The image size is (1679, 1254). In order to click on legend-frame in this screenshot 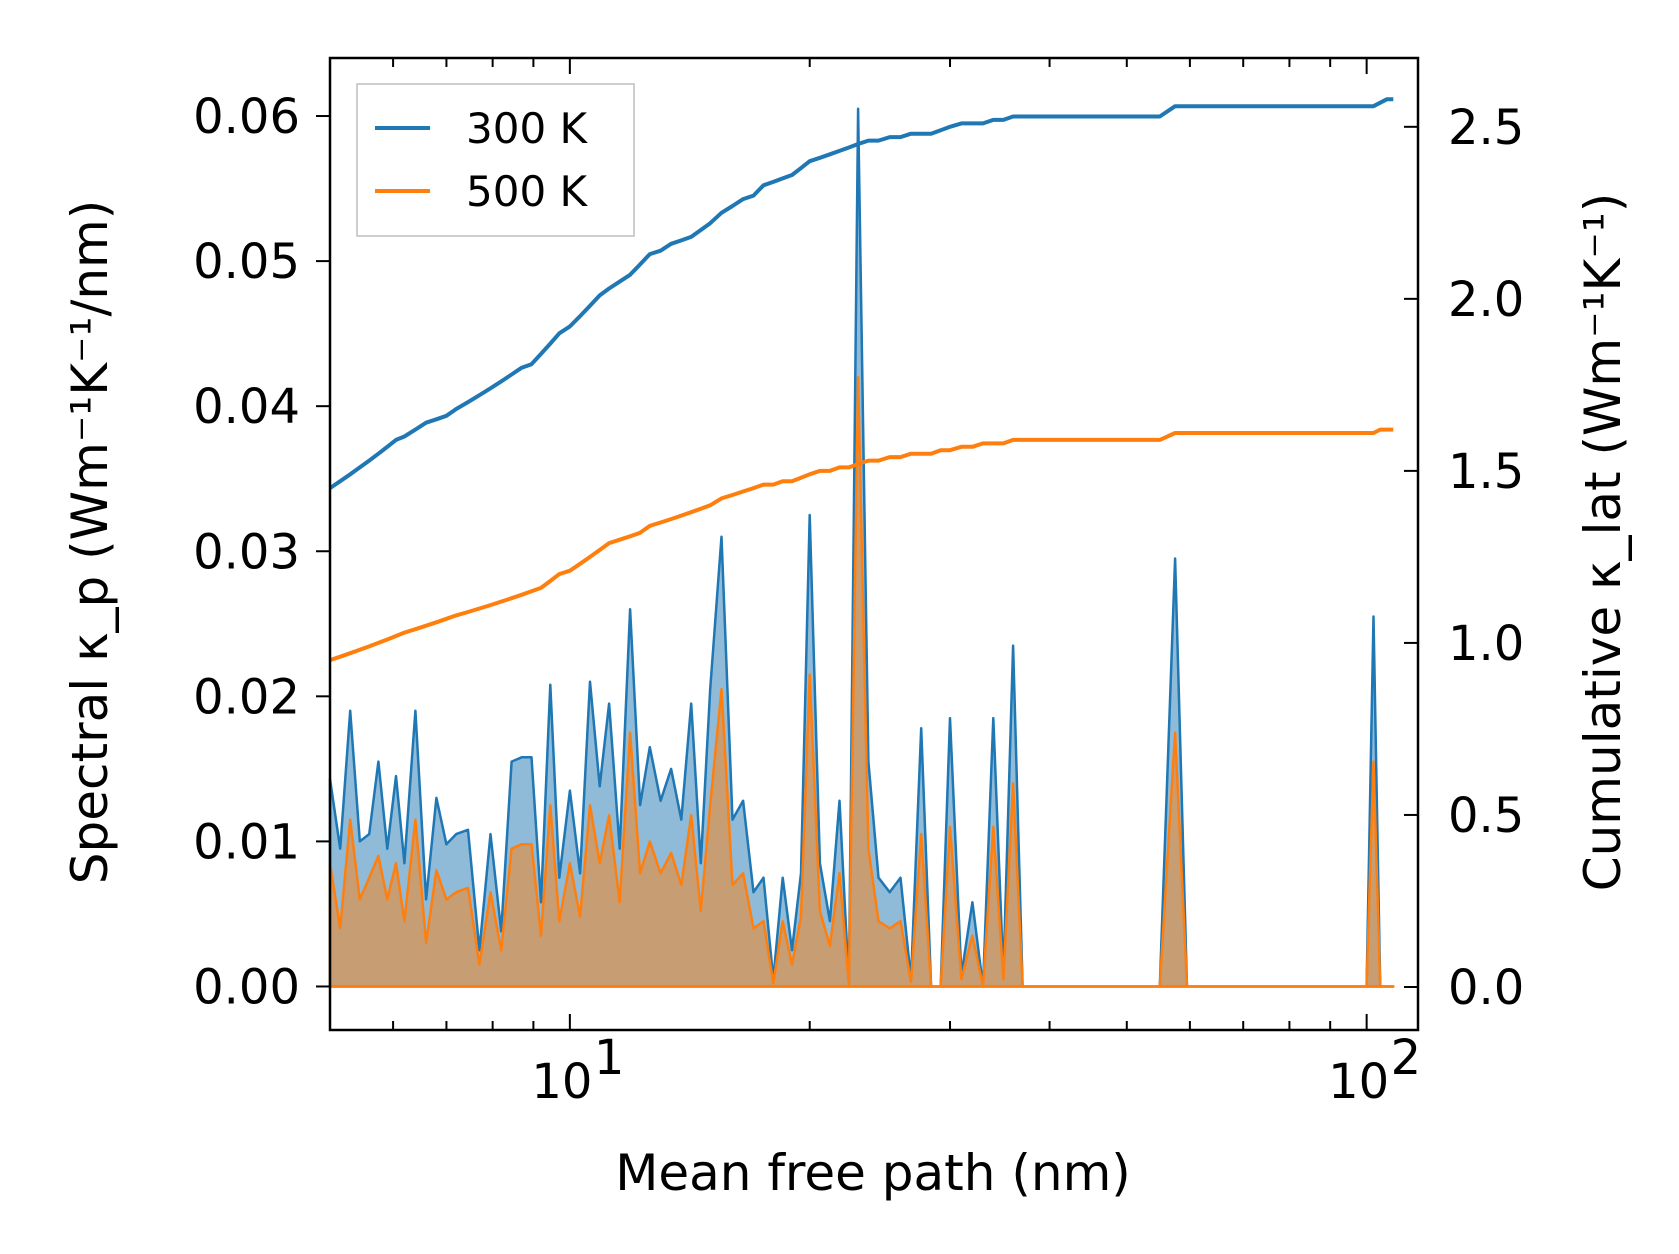, I will do `click(495, 160)`.